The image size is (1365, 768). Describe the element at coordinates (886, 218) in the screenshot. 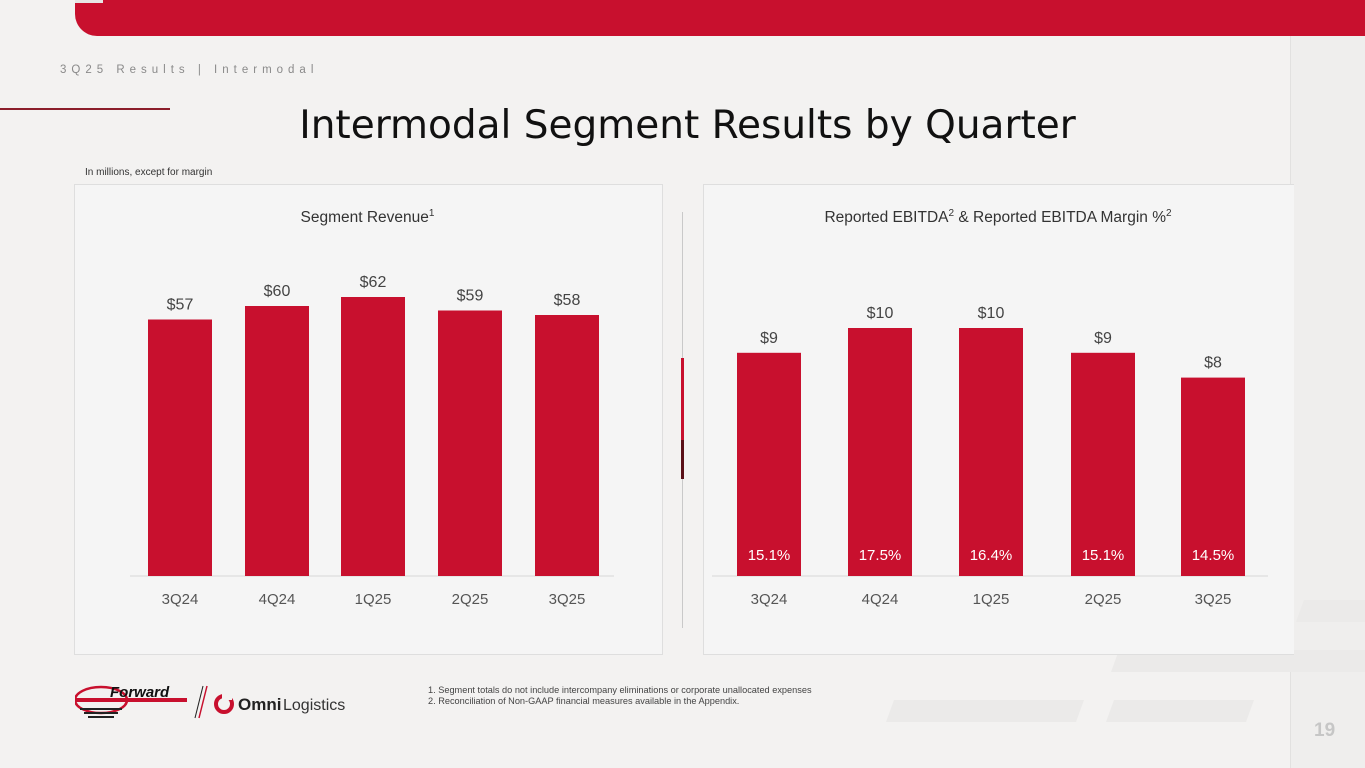

I see `ebitda-title-text: Reported EBITDA` at that location.